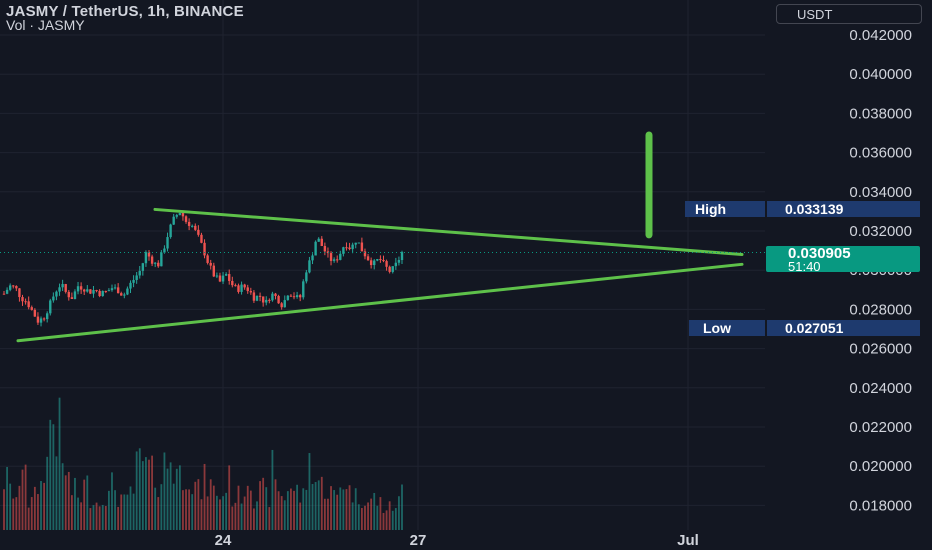 The height and width of the screenshot is (550, 932). I want to click on price-tick-label: 0.032000, so click(880, 231).